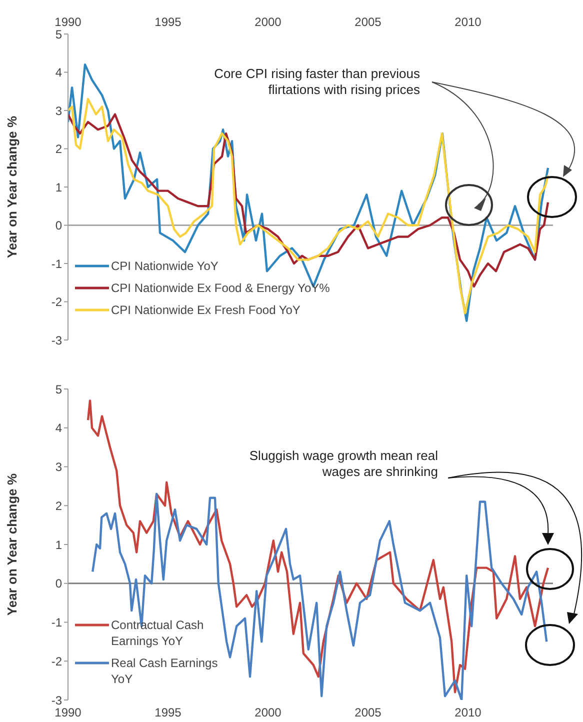  I want to click on legend-label: Contractual Cash Earnings YoY, so click(158, 633).